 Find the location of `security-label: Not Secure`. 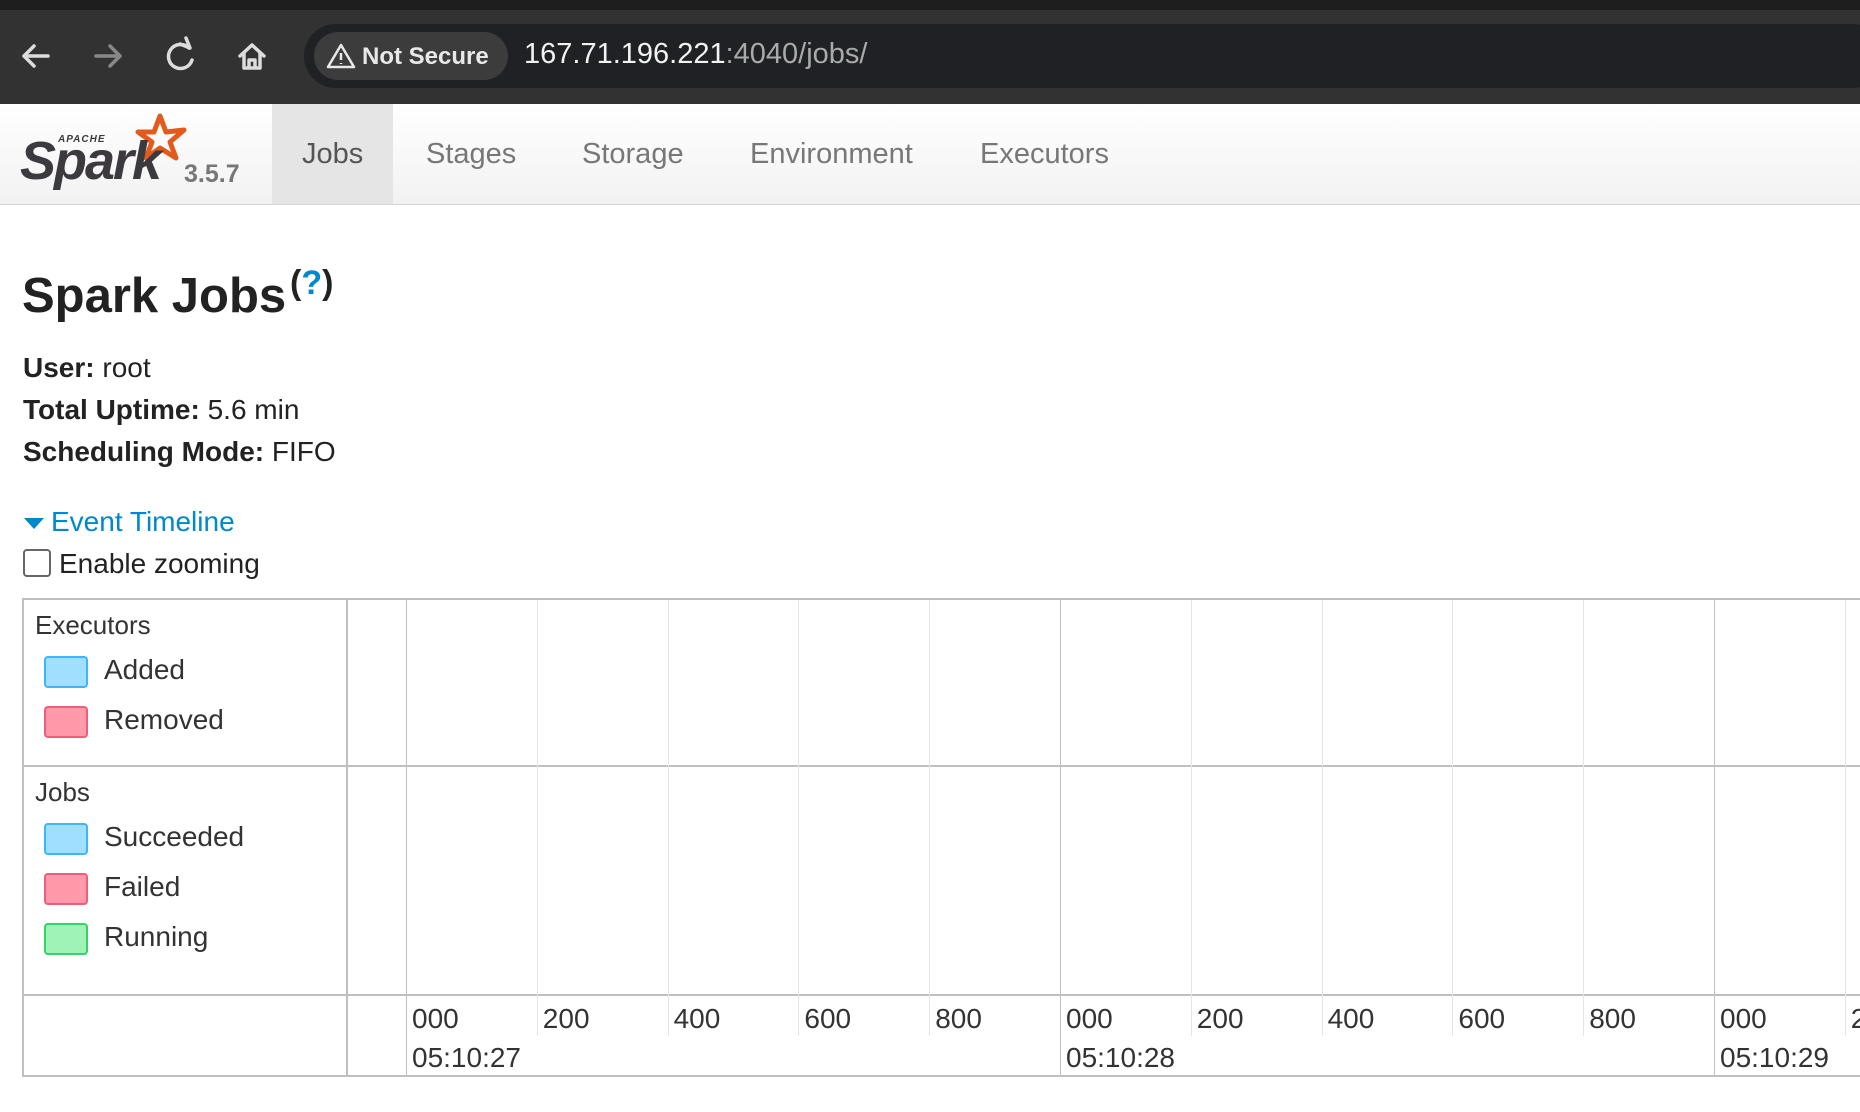

security-label: Not Secure is located at coordinates (425, 56).